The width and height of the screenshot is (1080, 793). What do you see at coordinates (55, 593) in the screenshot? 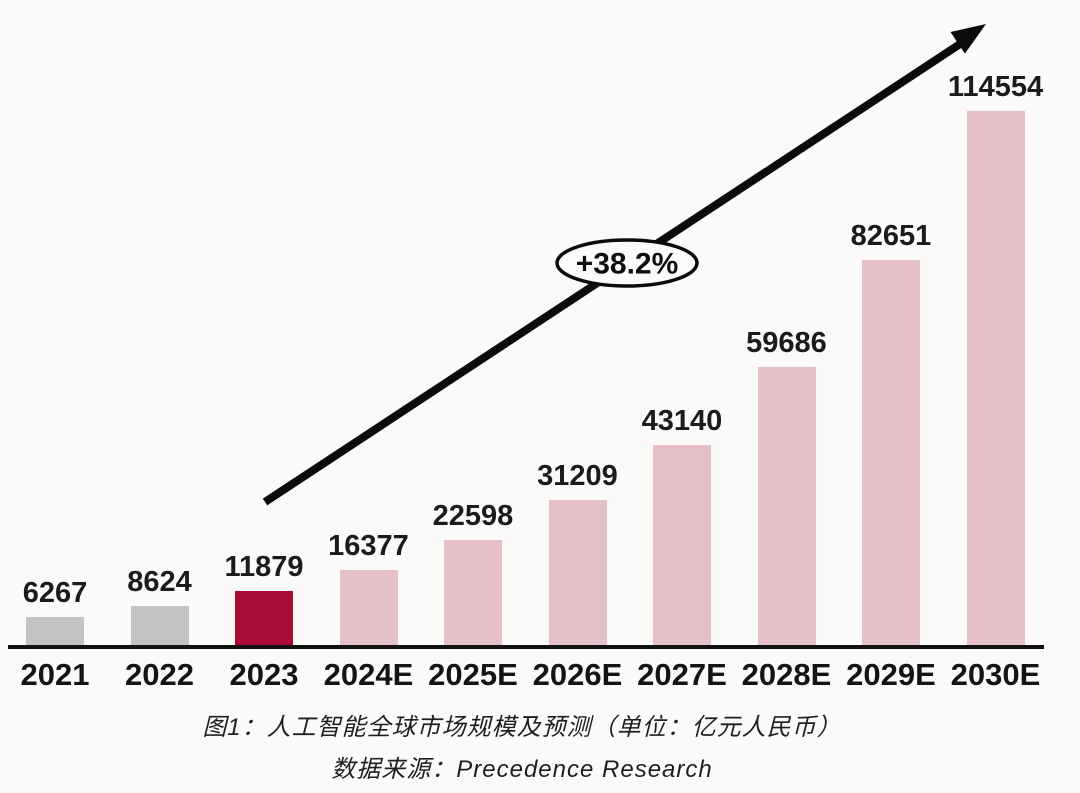
I see `bar-value-label: 6267` at bounding box center [55, 593].